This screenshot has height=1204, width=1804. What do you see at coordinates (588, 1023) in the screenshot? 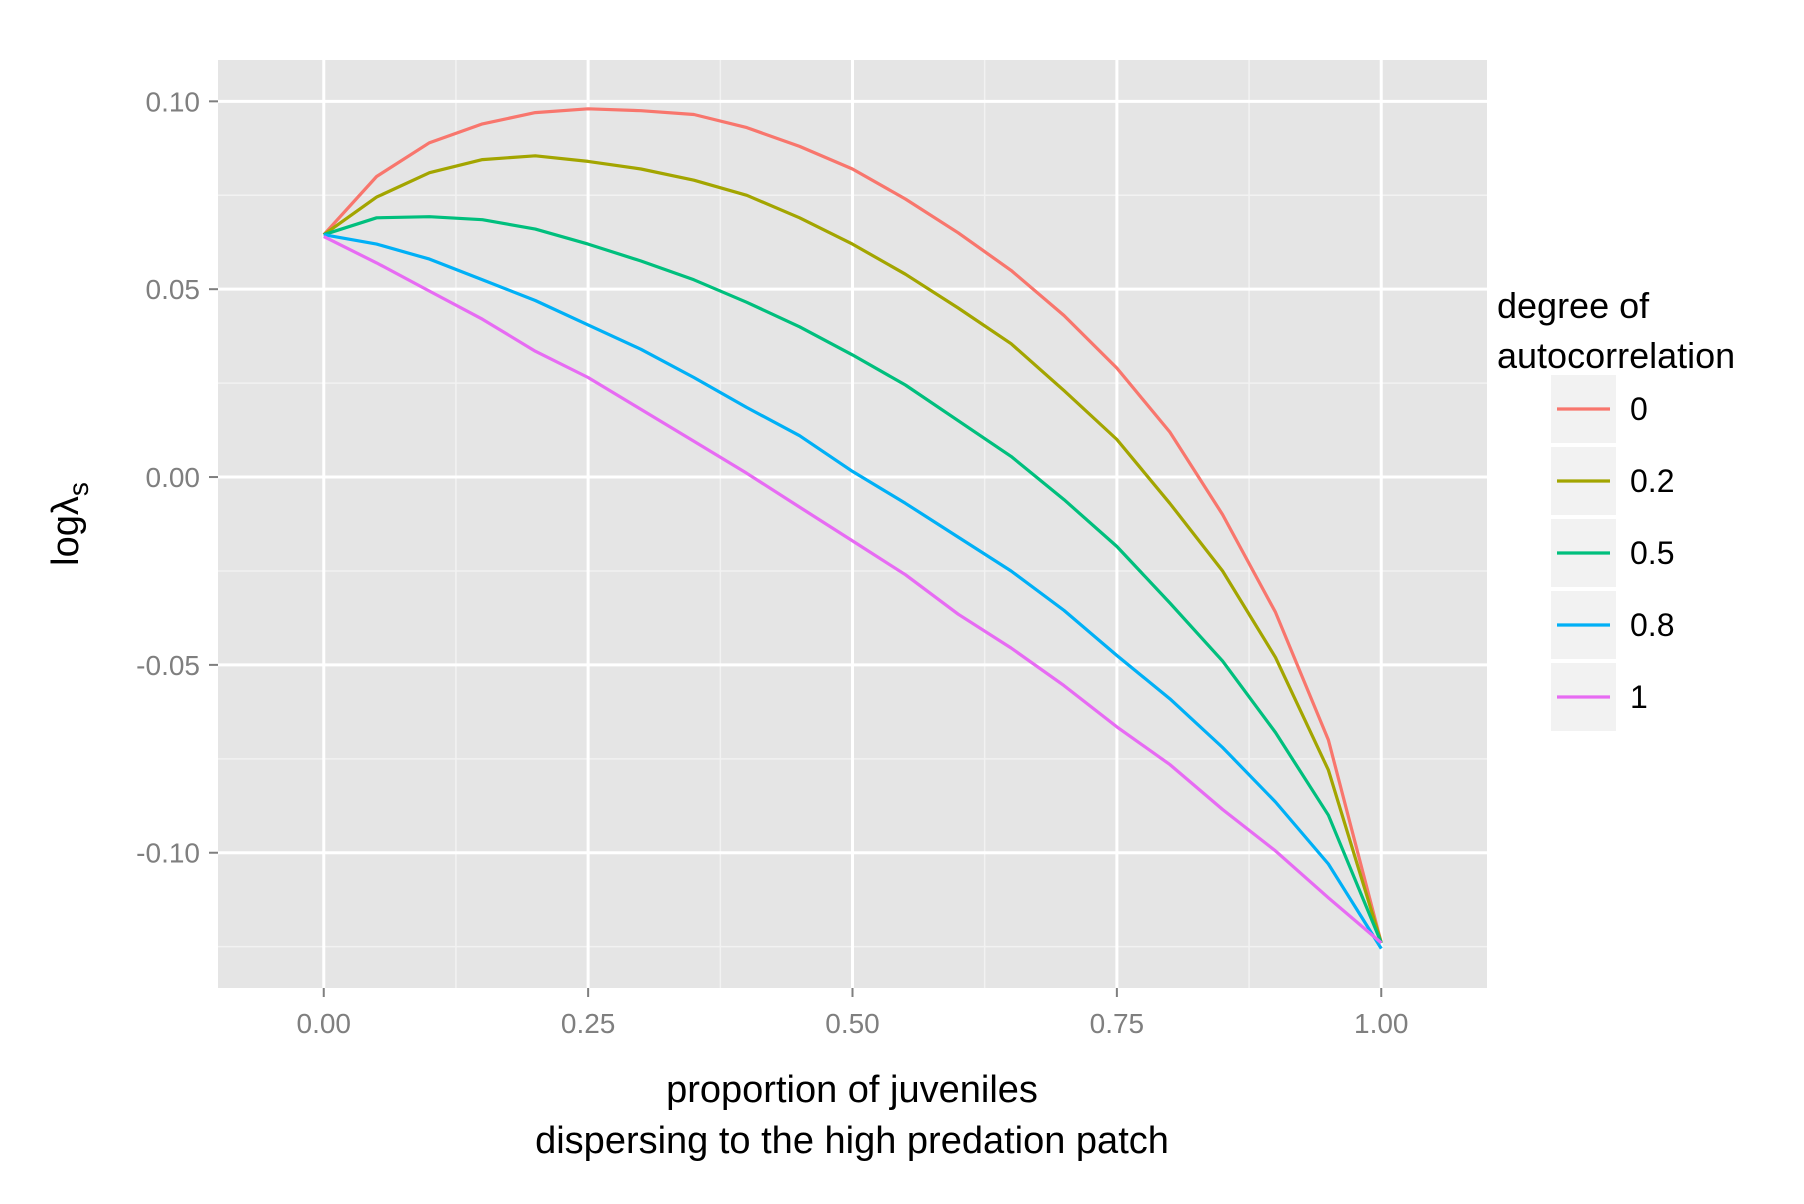
I see `x-tick-label: 0.25` at bounding box center [588, 1023].